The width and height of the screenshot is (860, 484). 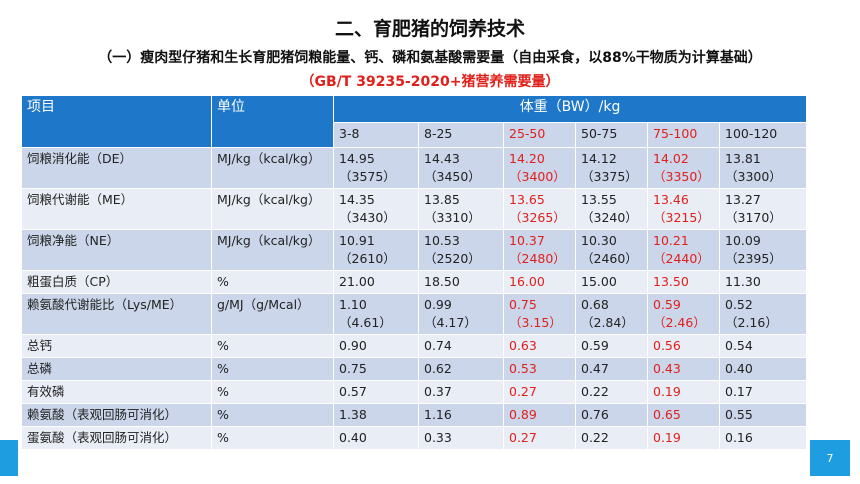 I want to click on cell-alt-unit-value: （3310）, so click(x=452, y=217).